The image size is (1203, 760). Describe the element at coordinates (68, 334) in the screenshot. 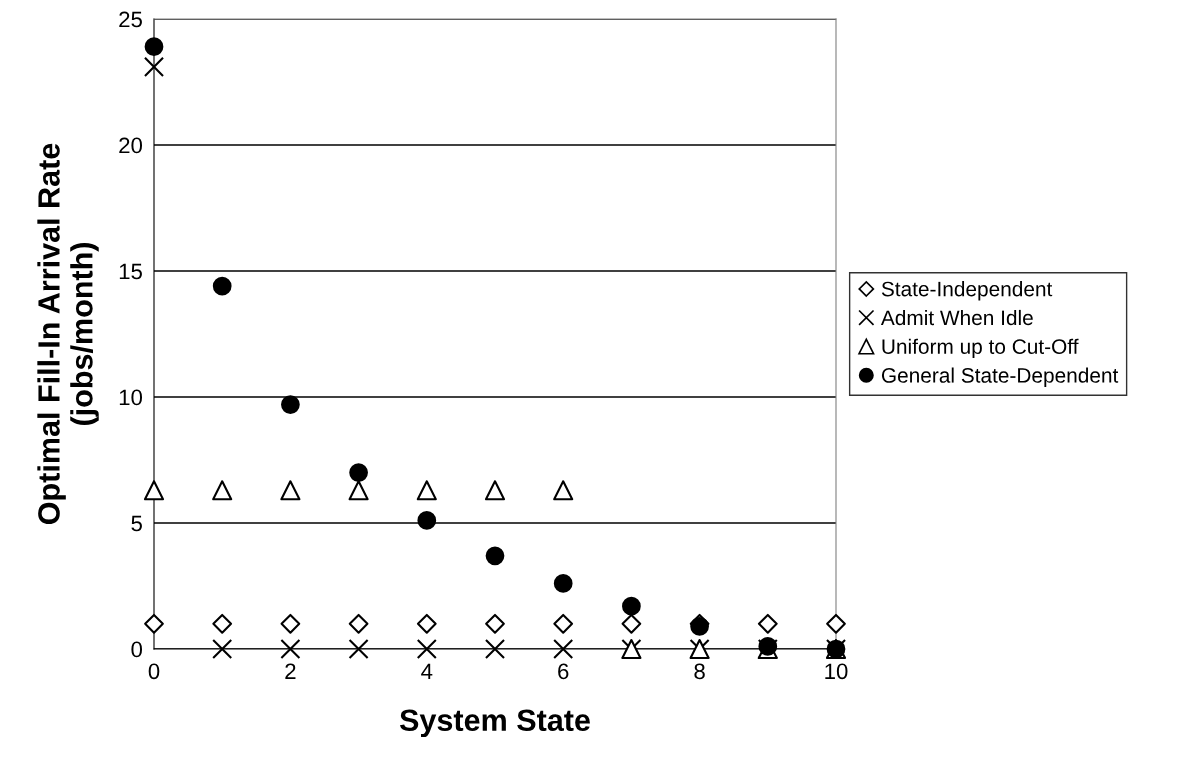

I see `y-axis-title: Optimal Fill-In Arrival Rate (jobs/month)` at that location.